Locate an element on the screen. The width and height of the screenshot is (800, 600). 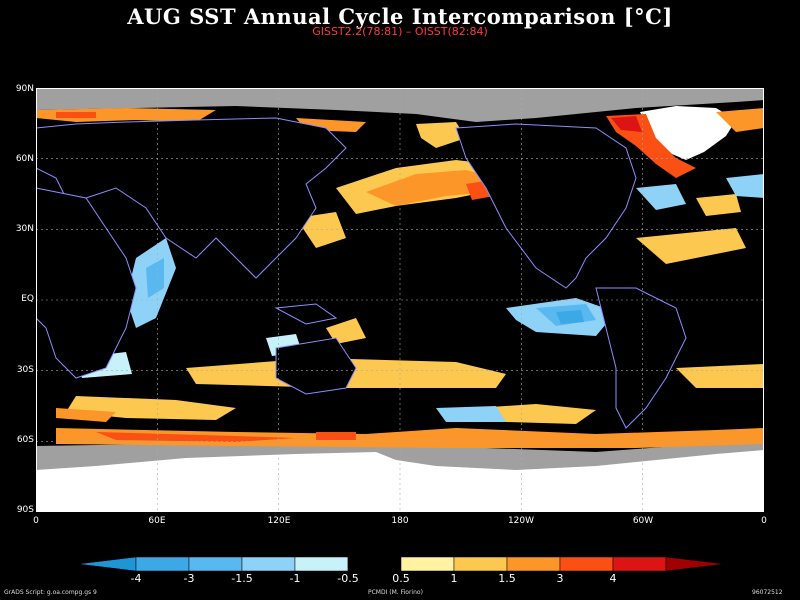
colorbar-label-2: -1.5 is located at coordinates (242, 578).